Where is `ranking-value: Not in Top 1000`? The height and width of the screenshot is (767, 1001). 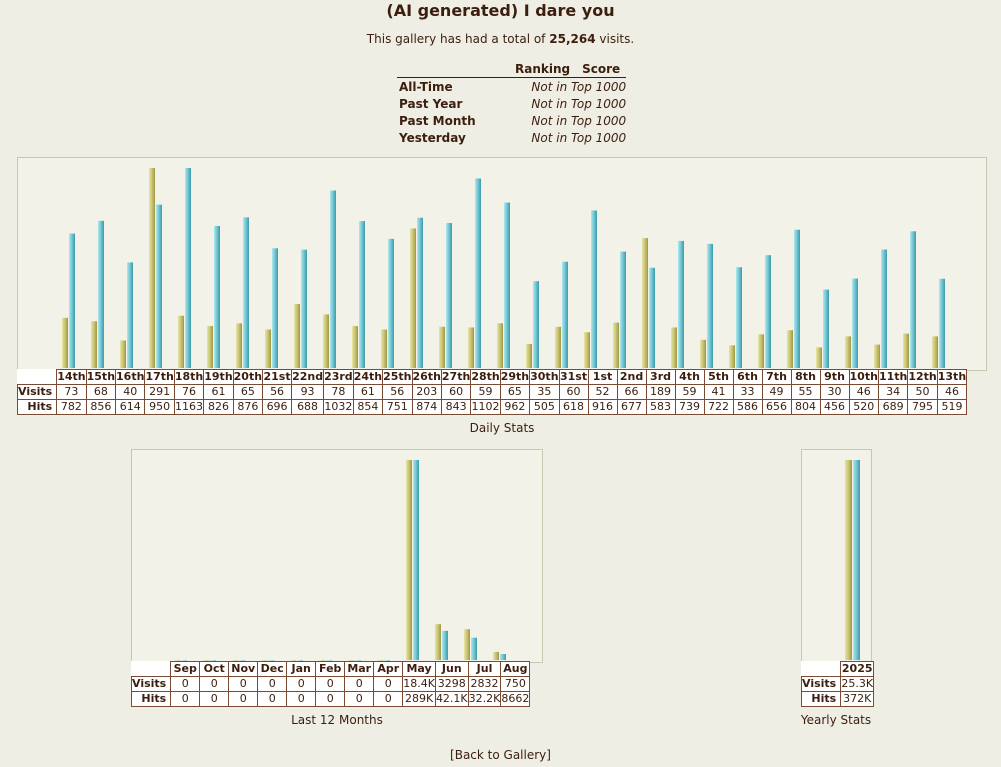 ranking-value: Not in Top 1000 is located at coordinates (579, 86).